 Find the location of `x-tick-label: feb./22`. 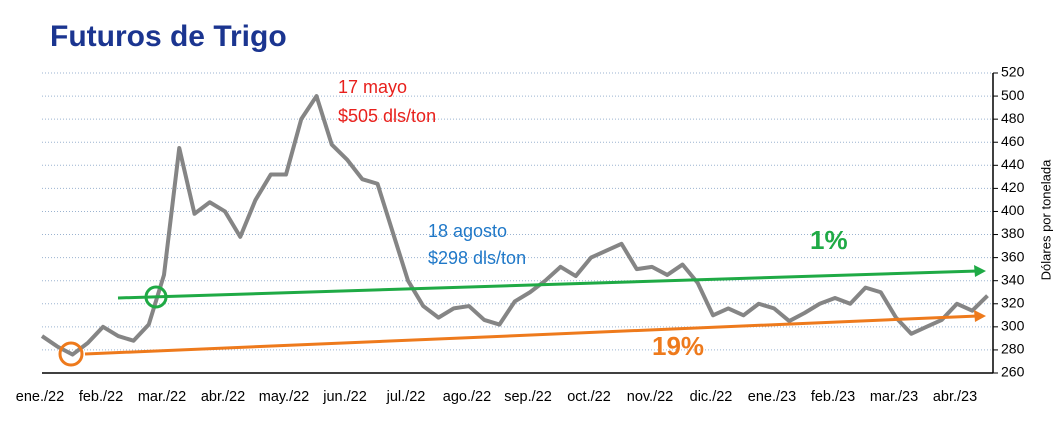

x-tick-label: feb./22 is located at coordinates (101, 397).